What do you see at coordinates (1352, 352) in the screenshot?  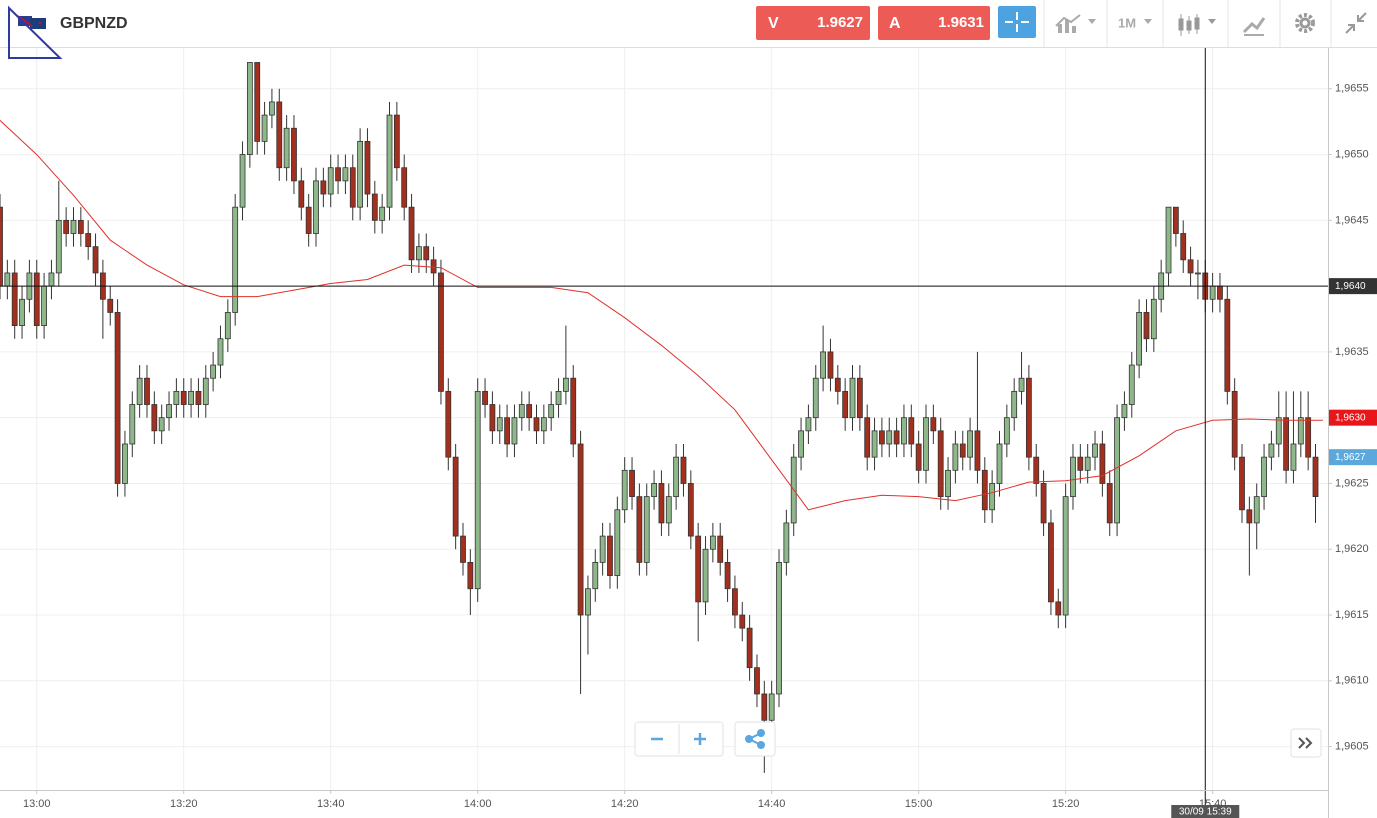 I see `y-tick-label: 1,9635` at bounding box center [1352, 352].